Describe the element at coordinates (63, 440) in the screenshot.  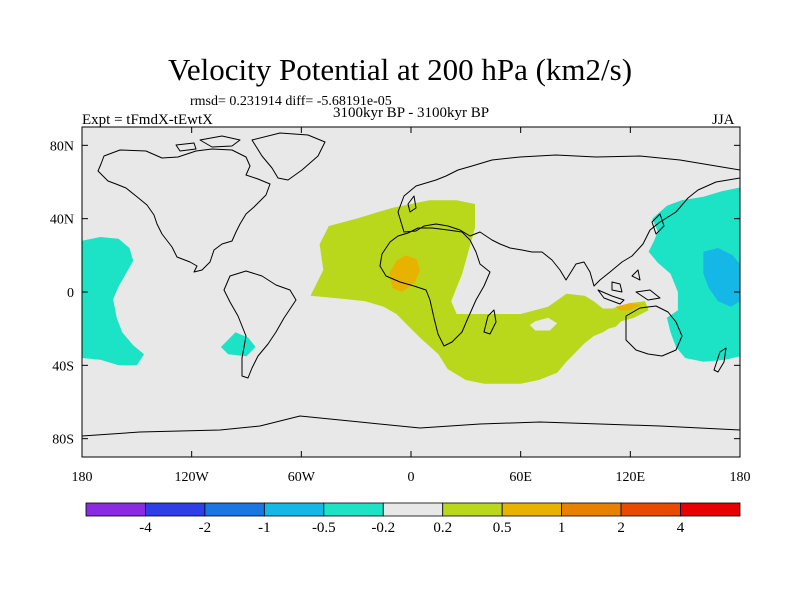
I see `y-tick-label: 80S` at that location.